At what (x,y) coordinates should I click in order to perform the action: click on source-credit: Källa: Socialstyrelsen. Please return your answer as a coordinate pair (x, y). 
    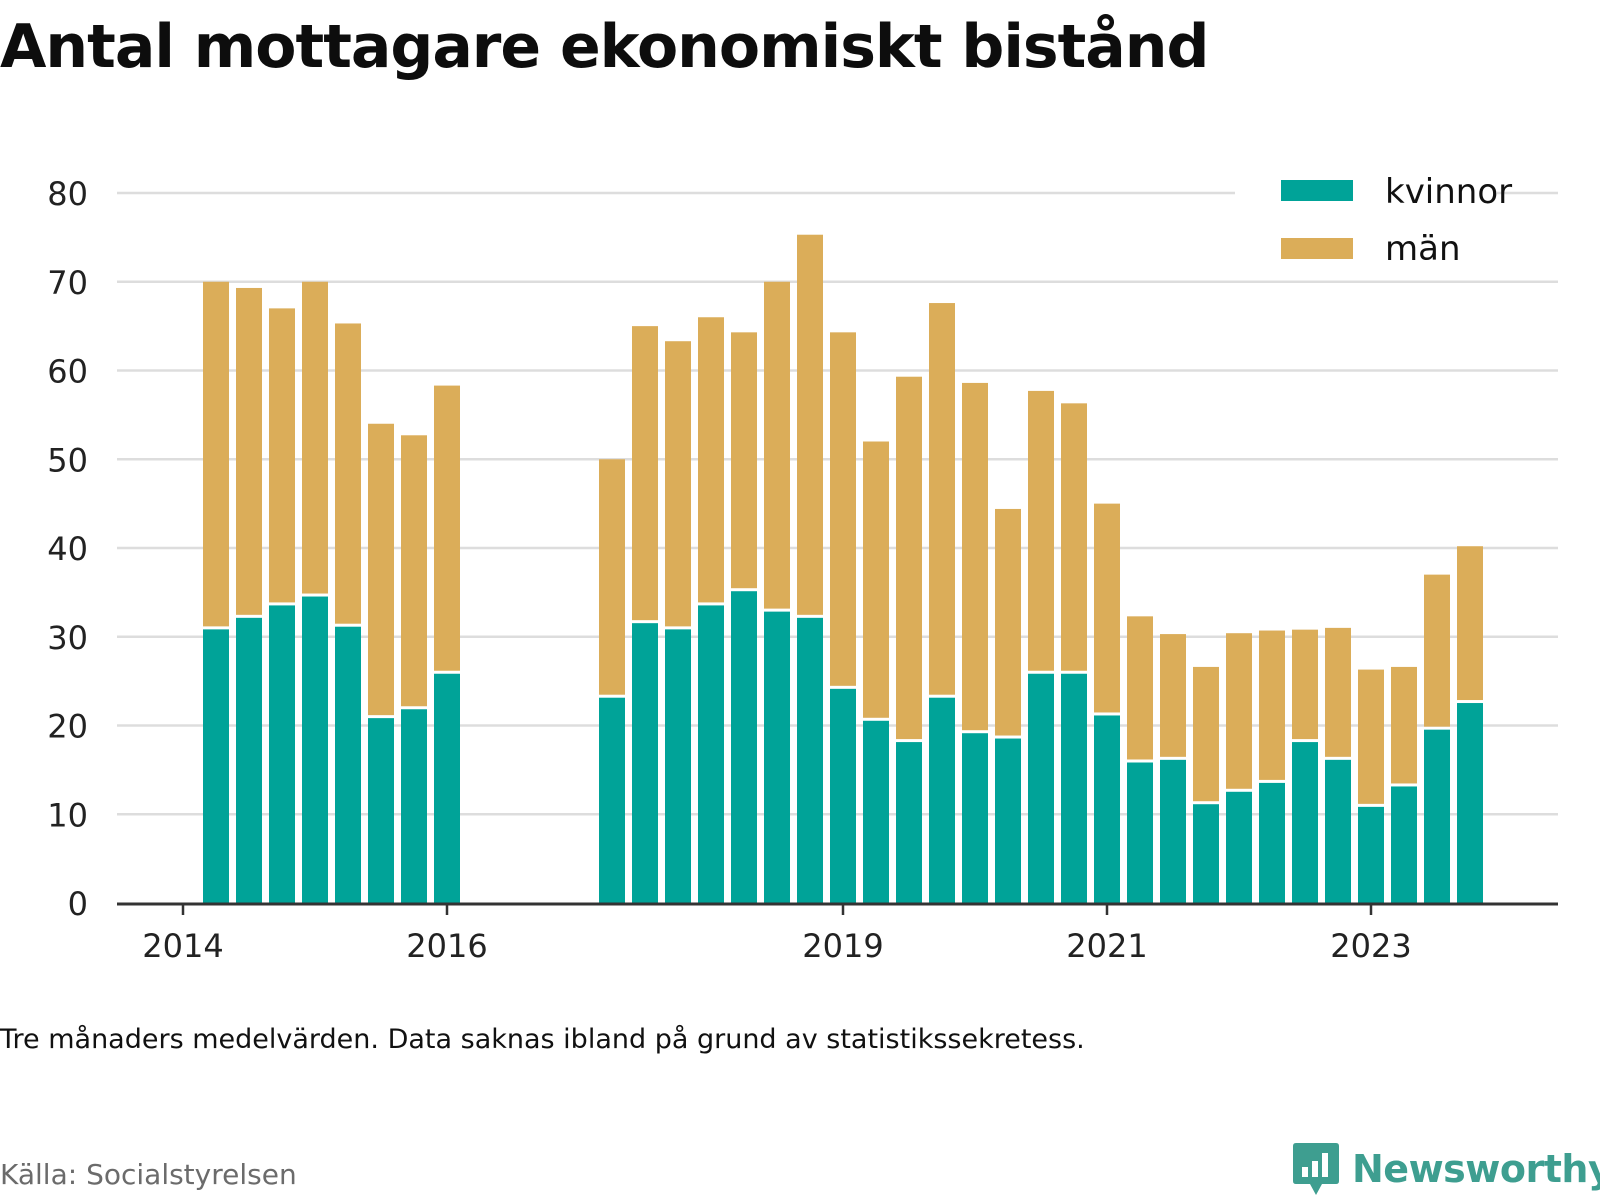
    Looking at the image, I should click on (148, 1174).